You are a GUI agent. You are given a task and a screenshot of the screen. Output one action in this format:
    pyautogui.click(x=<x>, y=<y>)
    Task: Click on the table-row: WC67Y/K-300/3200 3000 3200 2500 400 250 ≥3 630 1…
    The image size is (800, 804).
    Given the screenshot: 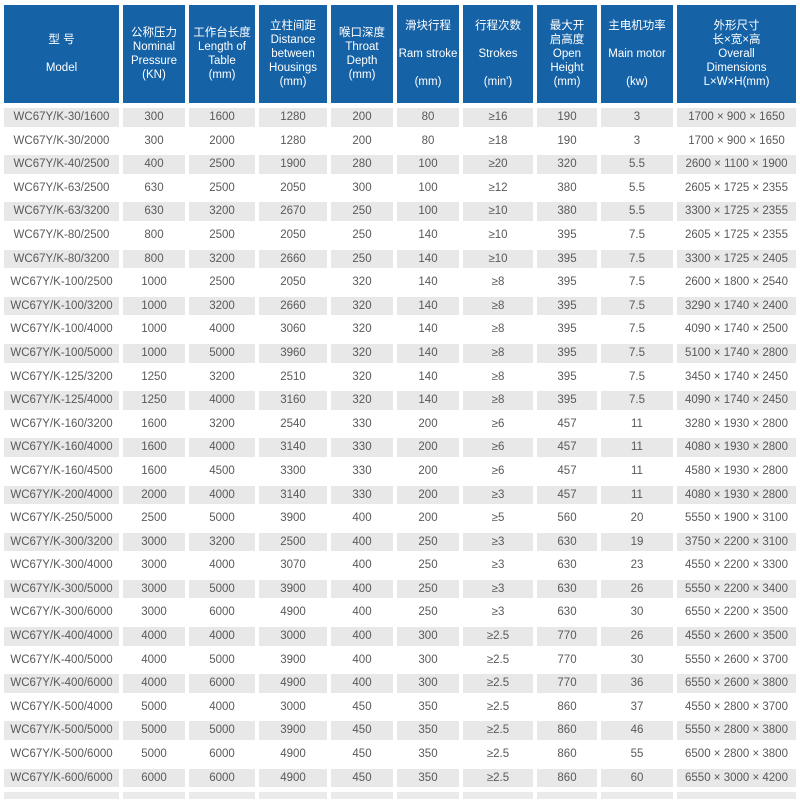 What is the action you would take?
    pyautogui.click(x=400, y=542)
    